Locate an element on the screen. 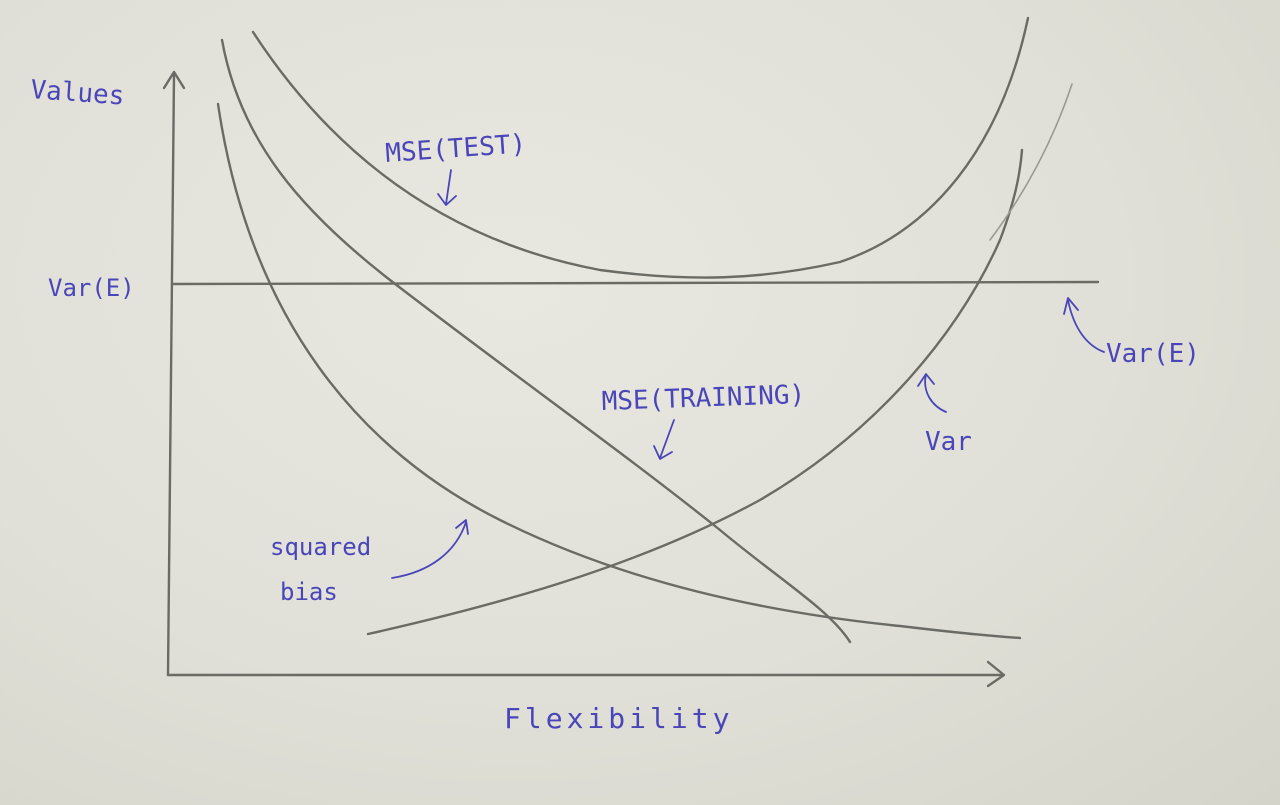  squared-bias-arrow is located at coordinates (430, 549).